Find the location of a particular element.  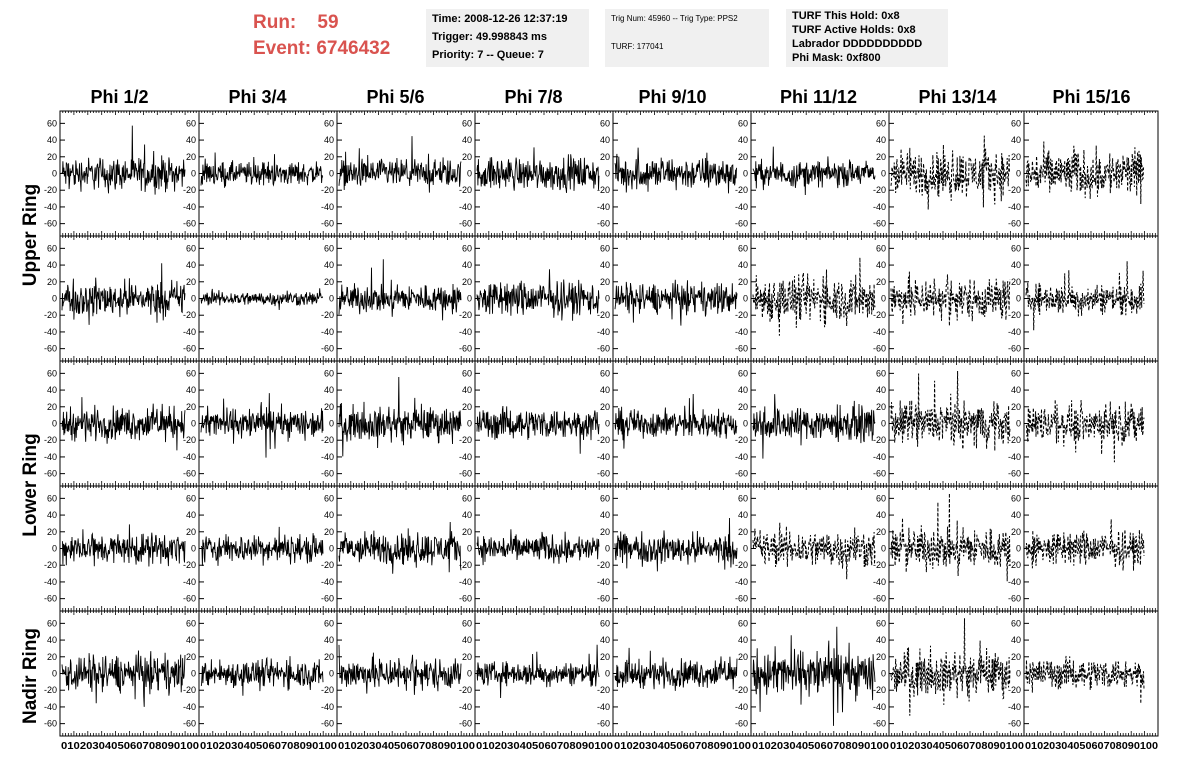

panel-r3-c5: 60 40 20 0 -20 -40 -60 is located at coordinates (812, 548).